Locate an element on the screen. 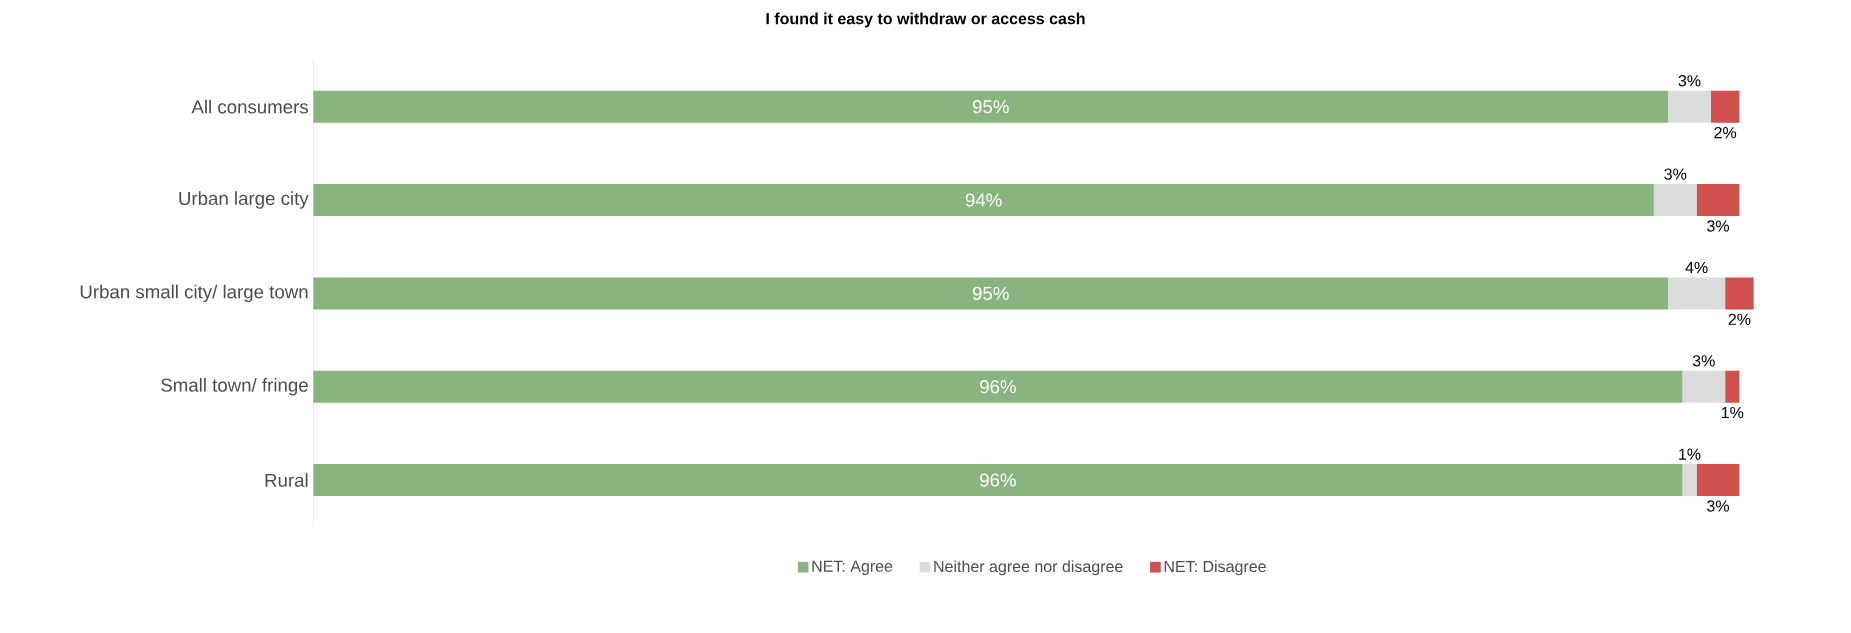  legend-label: NET: Agree is located at coordinates (852, 567).